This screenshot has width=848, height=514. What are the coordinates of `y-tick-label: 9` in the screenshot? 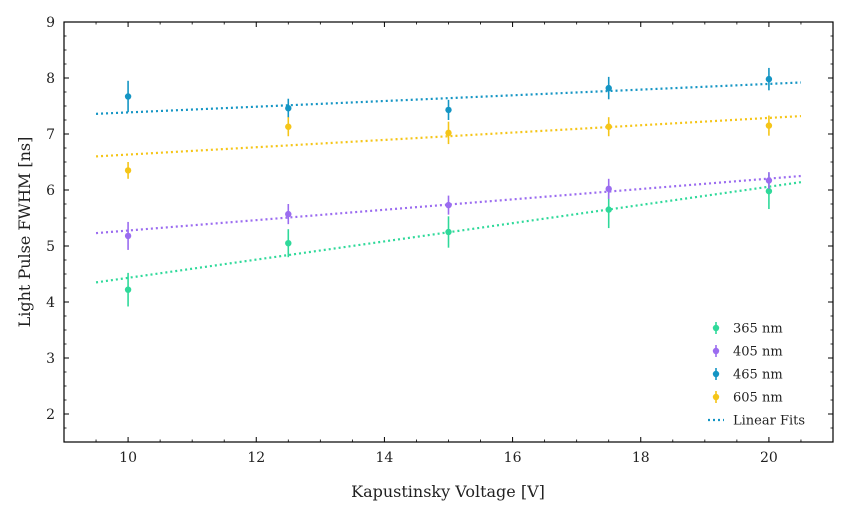 It's located at (50, 23).